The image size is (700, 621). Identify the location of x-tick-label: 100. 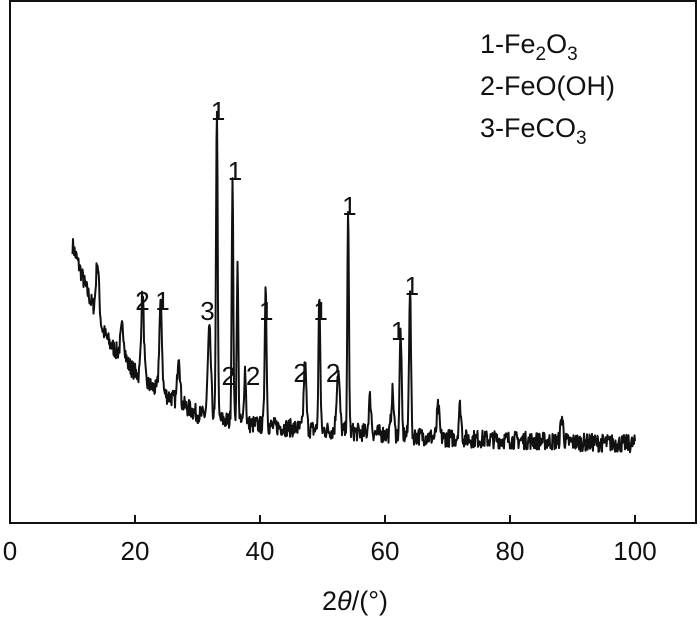
(634, 551).